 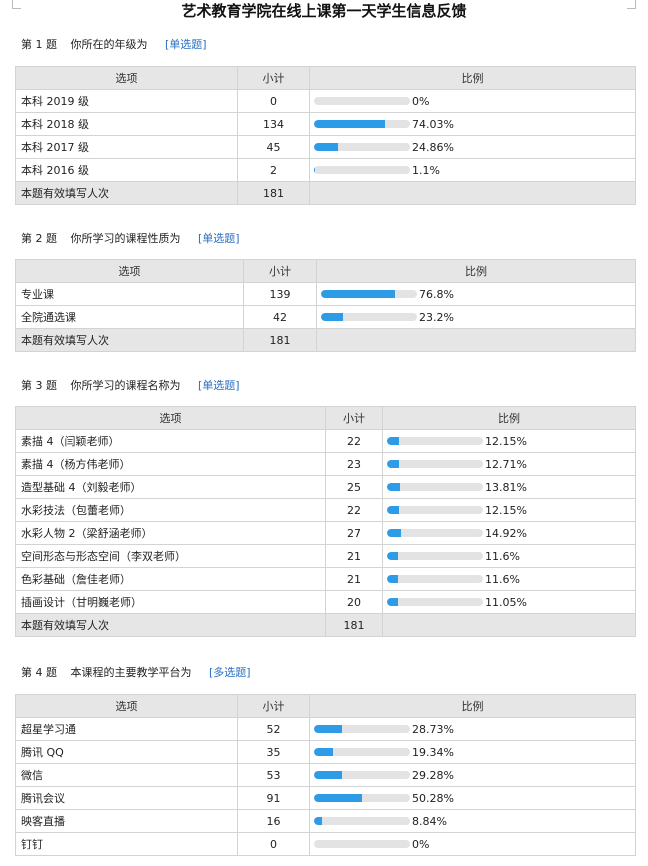 What do you see at coordinates (433, 729) in the screenshot?
I see `ratio-percent: 28.73%` at bounding box center [433, 729].